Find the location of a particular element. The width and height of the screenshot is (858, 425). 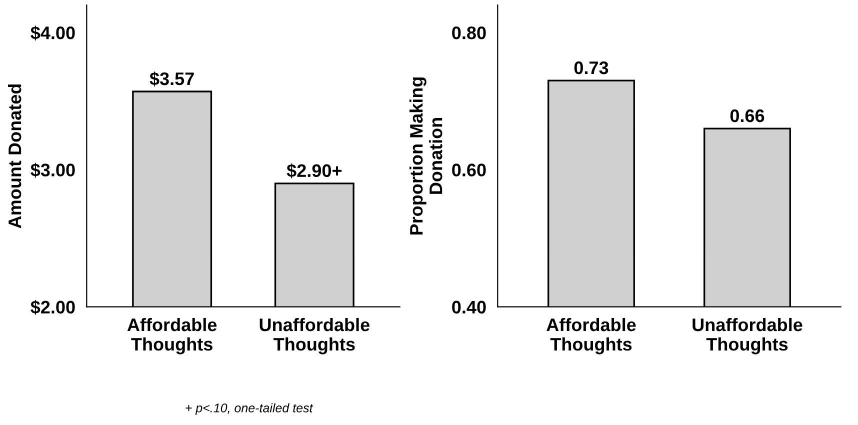

y-tick-label: $2.00 is located at coordinates (52, 307).